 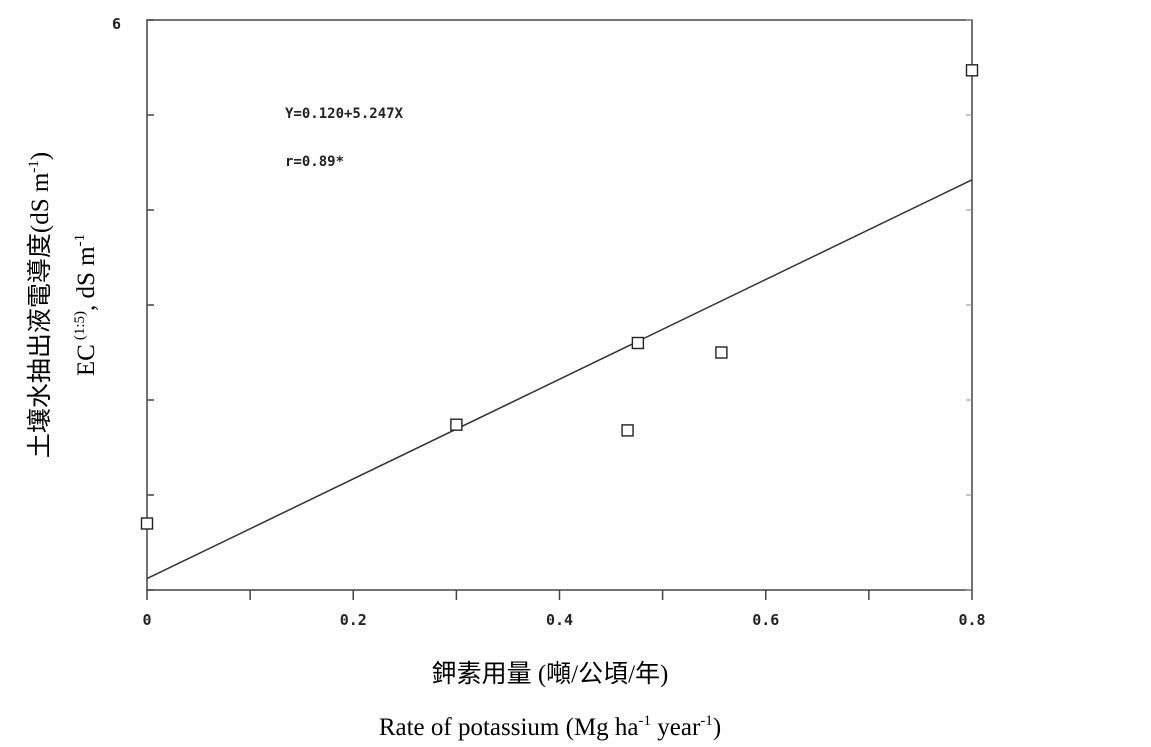 What do you see at coordinates (353, 620) in the screenshot?
I see `x-tick-label: 0.2` at bounding box center [353, 620].